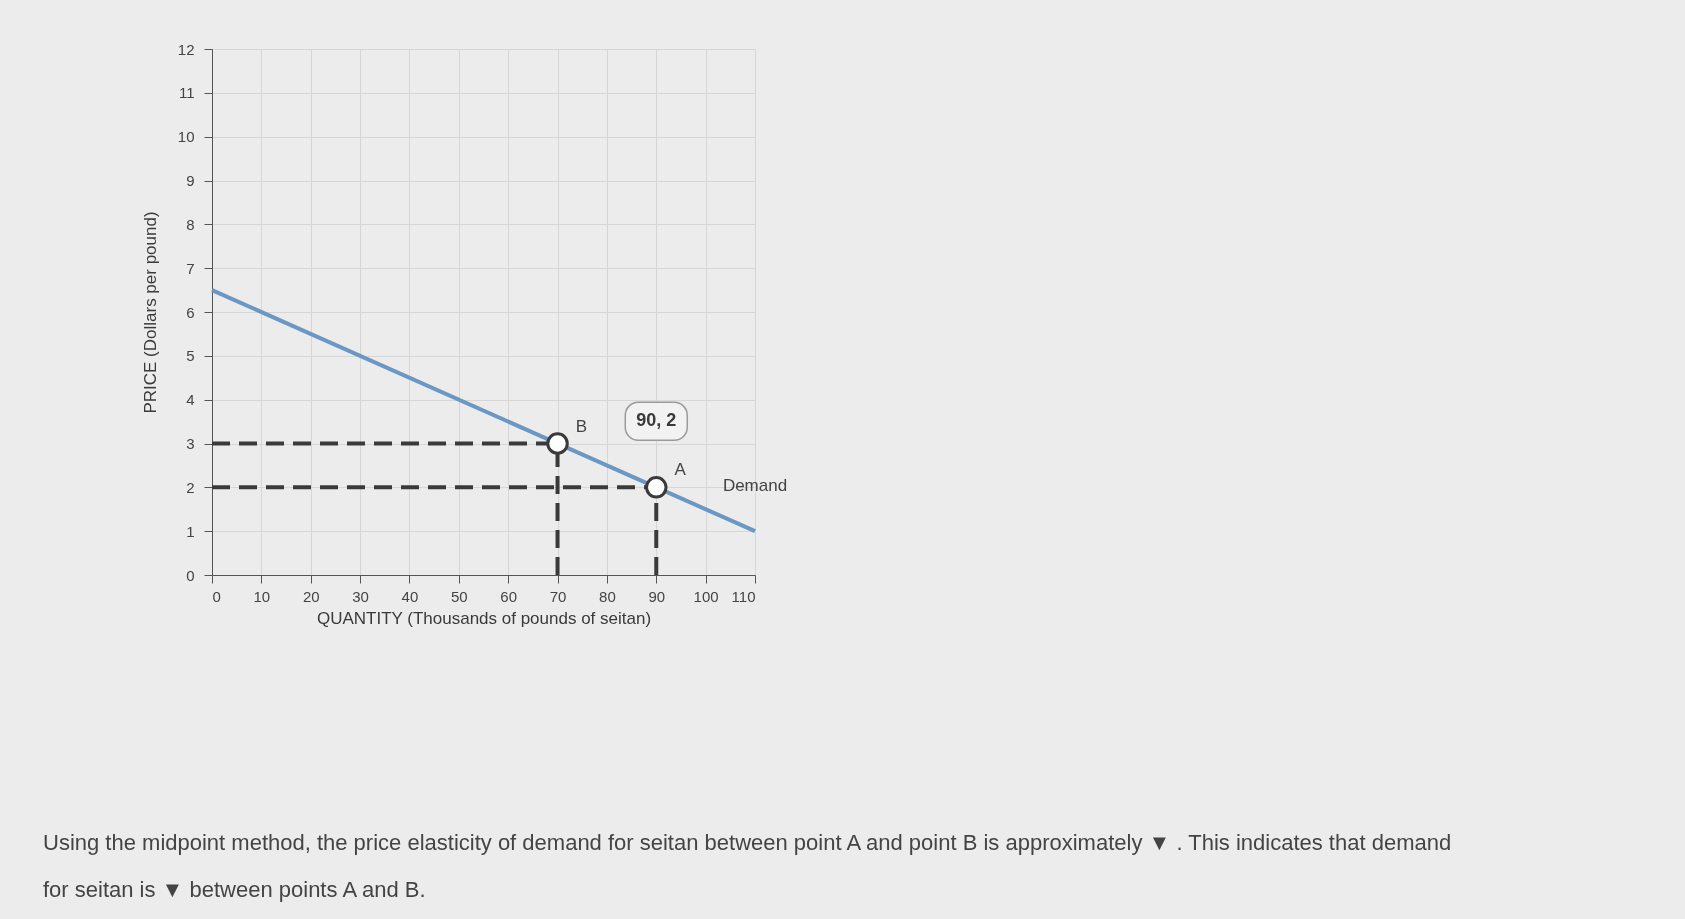 The height and width of the screenshot is (919, 1685). Describe the element at coordinates (186, 137) in the screenshot. I see `y-tick-label: 10` at that location.